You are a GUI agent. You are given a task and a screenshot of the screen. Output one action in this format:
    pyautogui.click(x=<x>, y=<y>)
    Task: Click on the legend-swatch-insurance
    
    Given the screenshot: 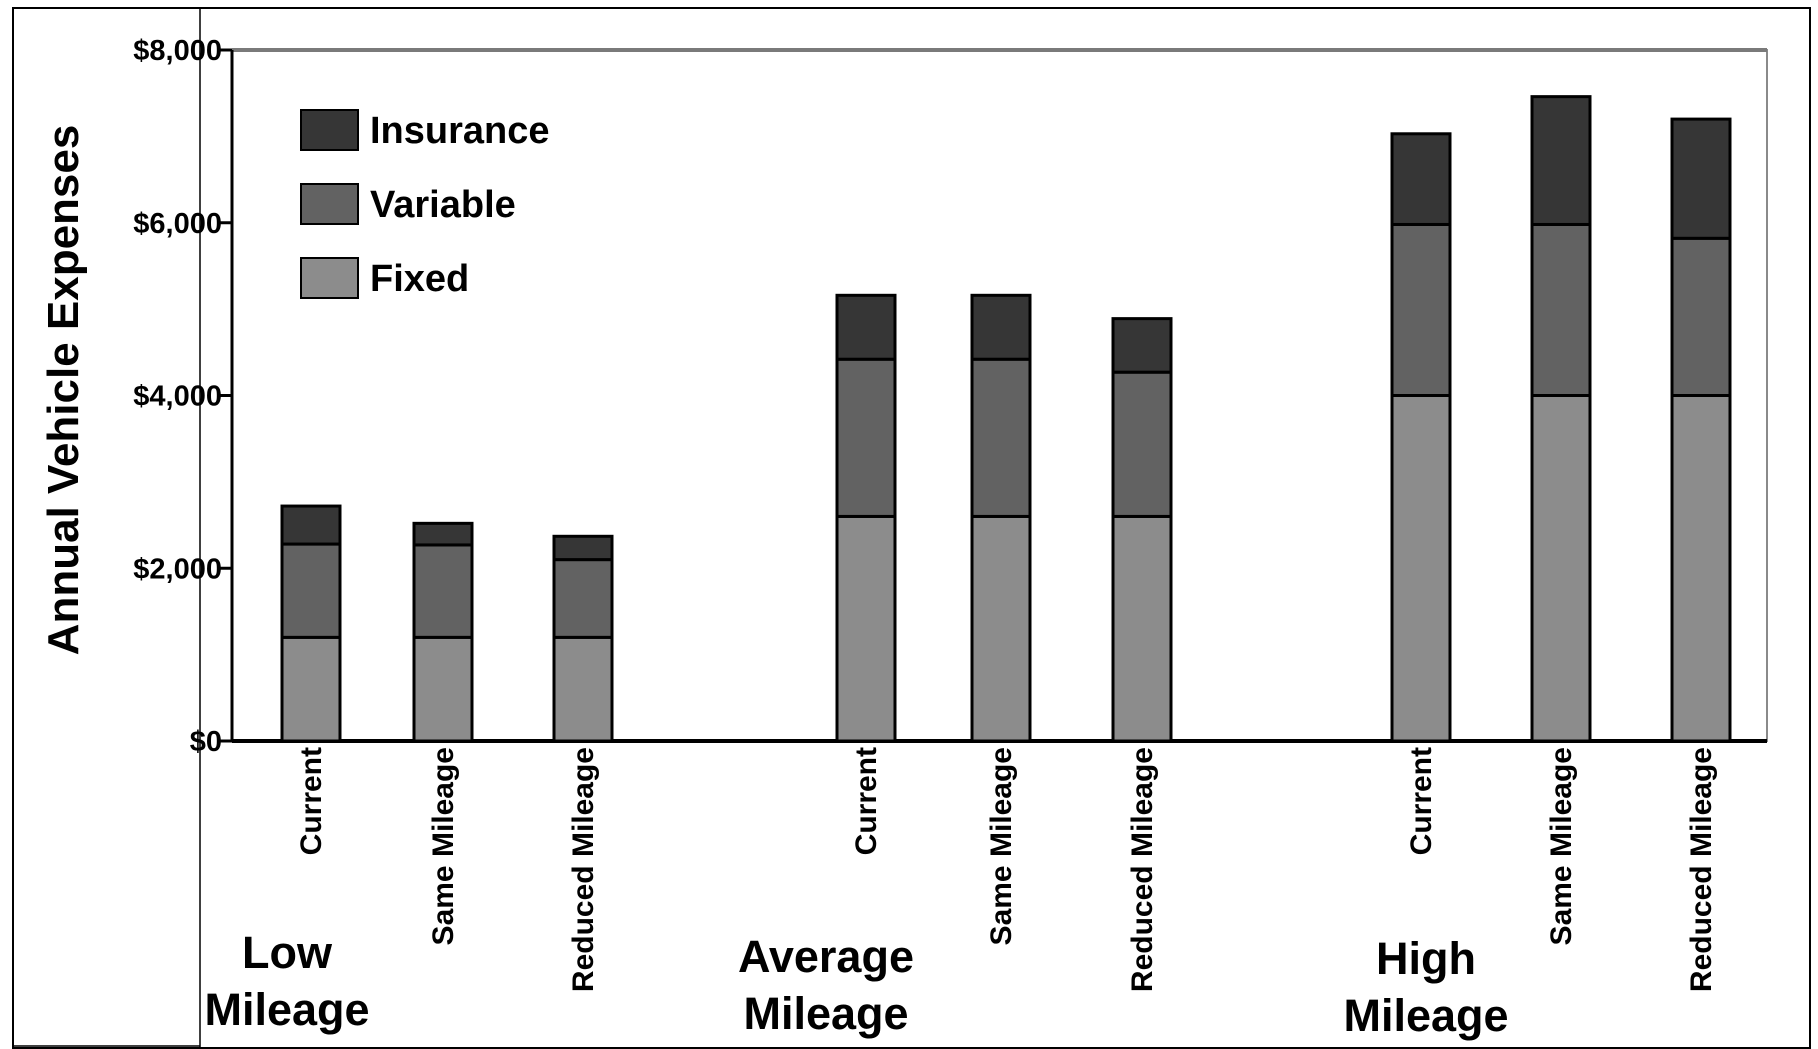 What is the action you would take?
    pyautogui.click(x=329, y=130)
    